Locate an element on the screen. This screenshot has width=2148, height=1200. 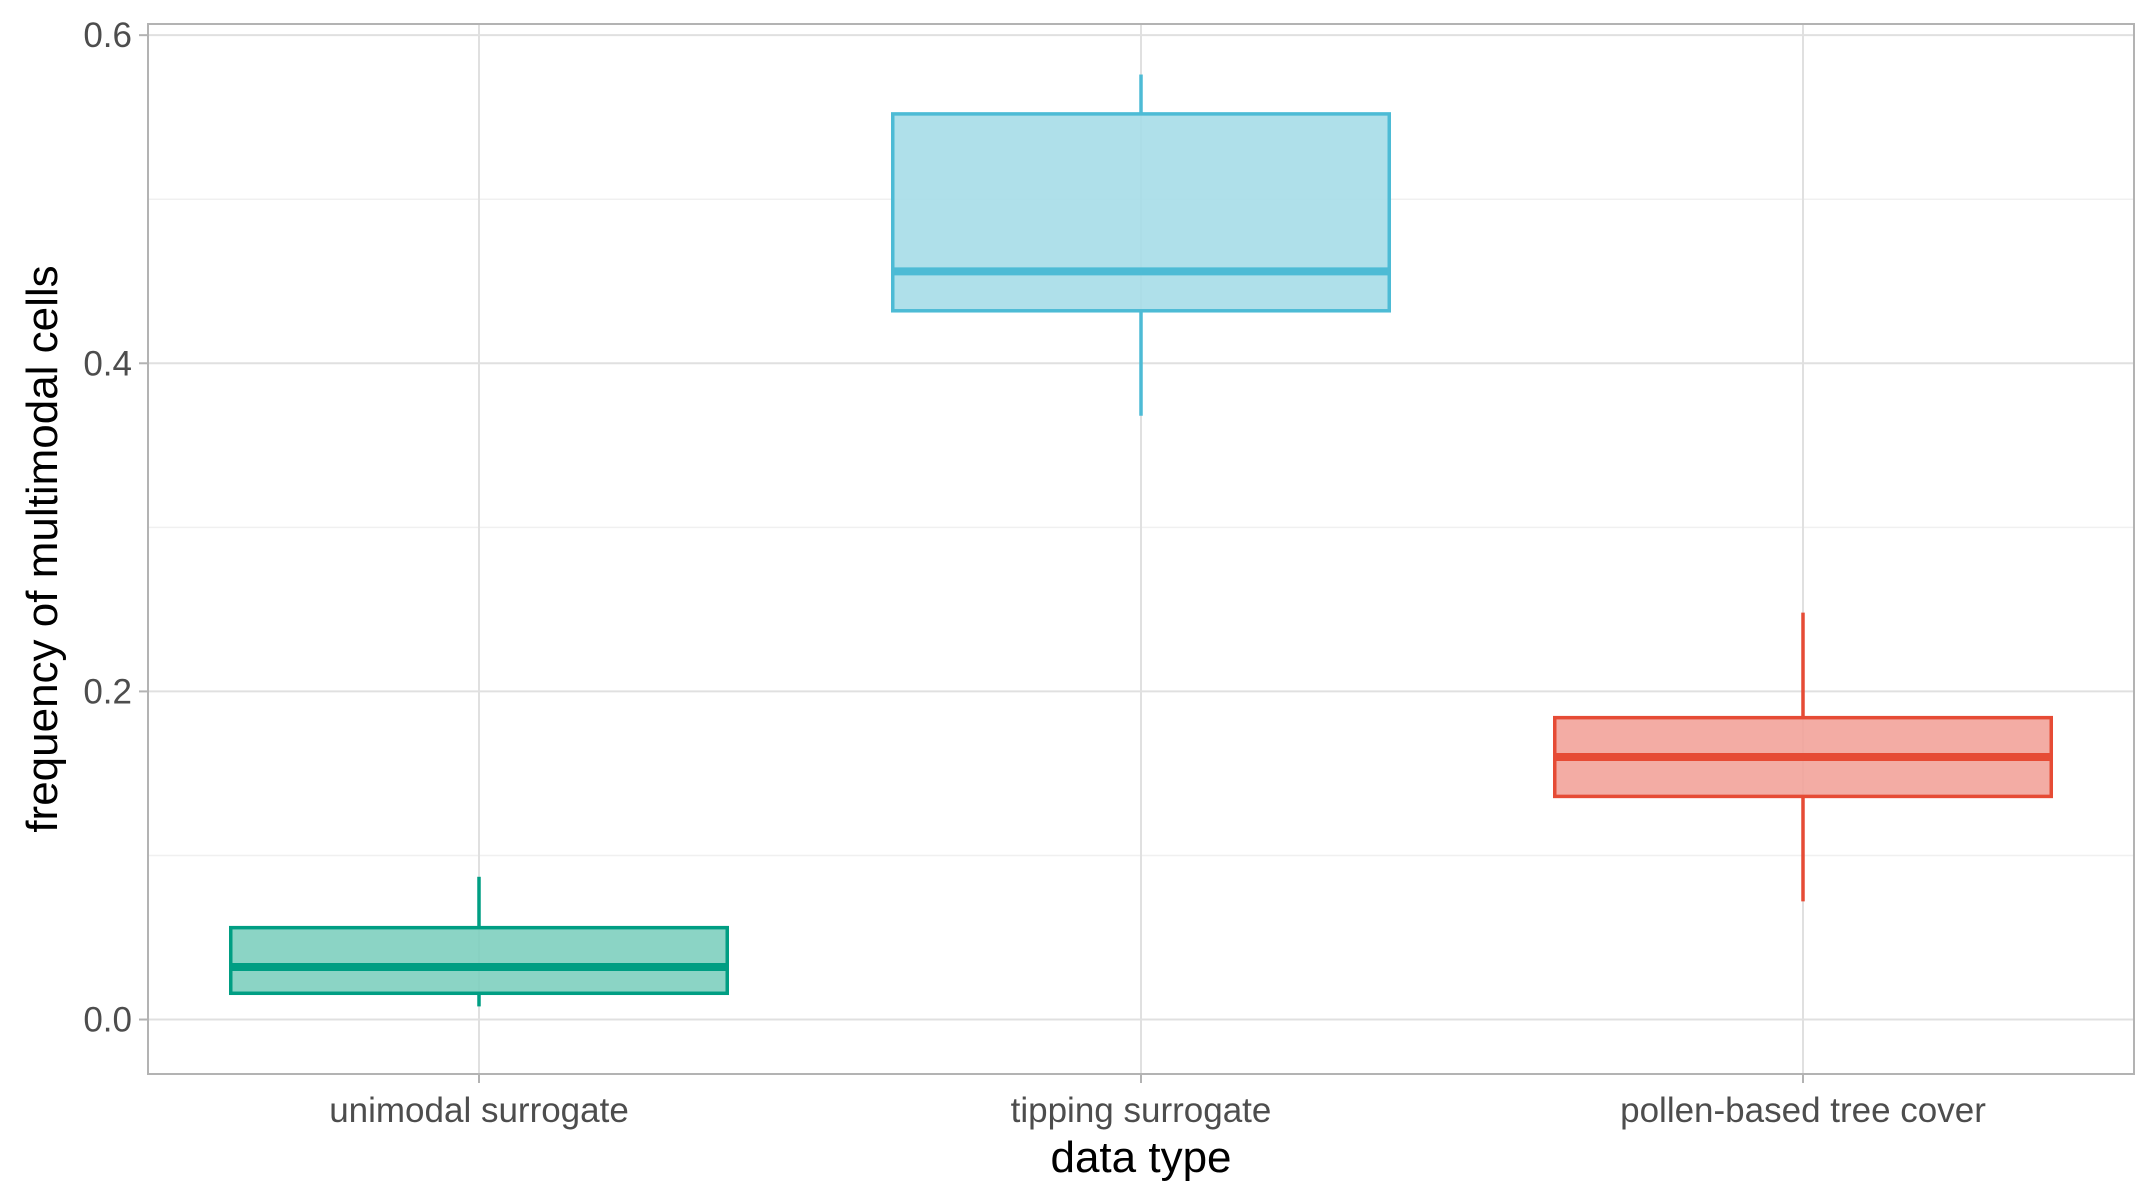
y-tick-label: 0.4 is located at coordinates (107, 363).